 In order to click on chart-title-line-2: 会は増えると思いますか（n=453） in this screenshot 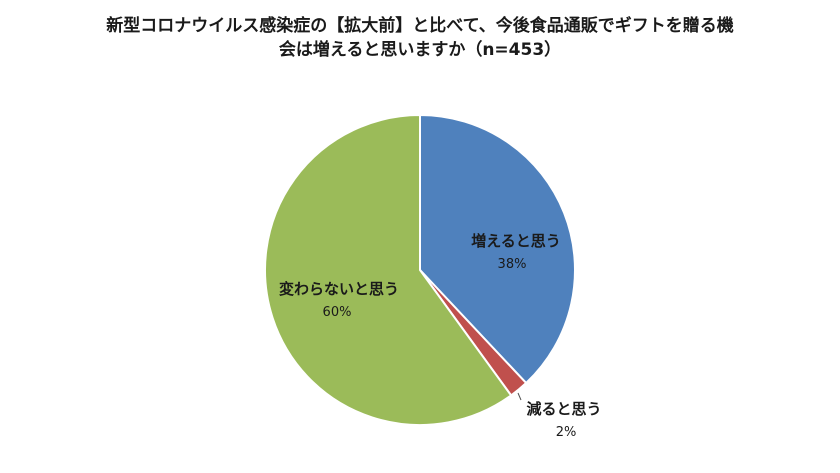, I will do `click(420, 50)`.